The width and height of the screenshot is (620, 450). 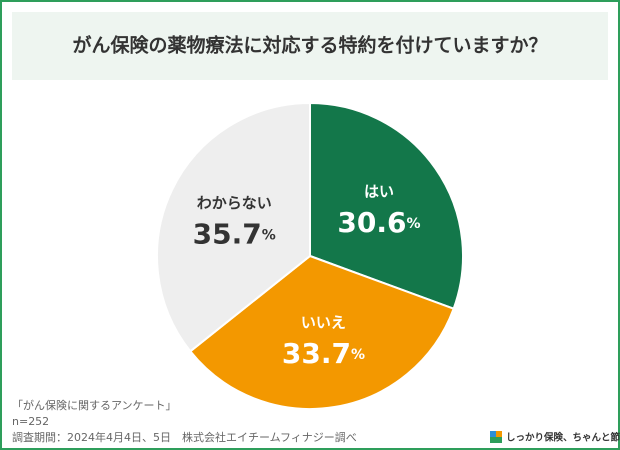 I want to click on chart-title: がん保険の薬物療法に対応する特約を付けていますか？, so click(x=309, y=45).